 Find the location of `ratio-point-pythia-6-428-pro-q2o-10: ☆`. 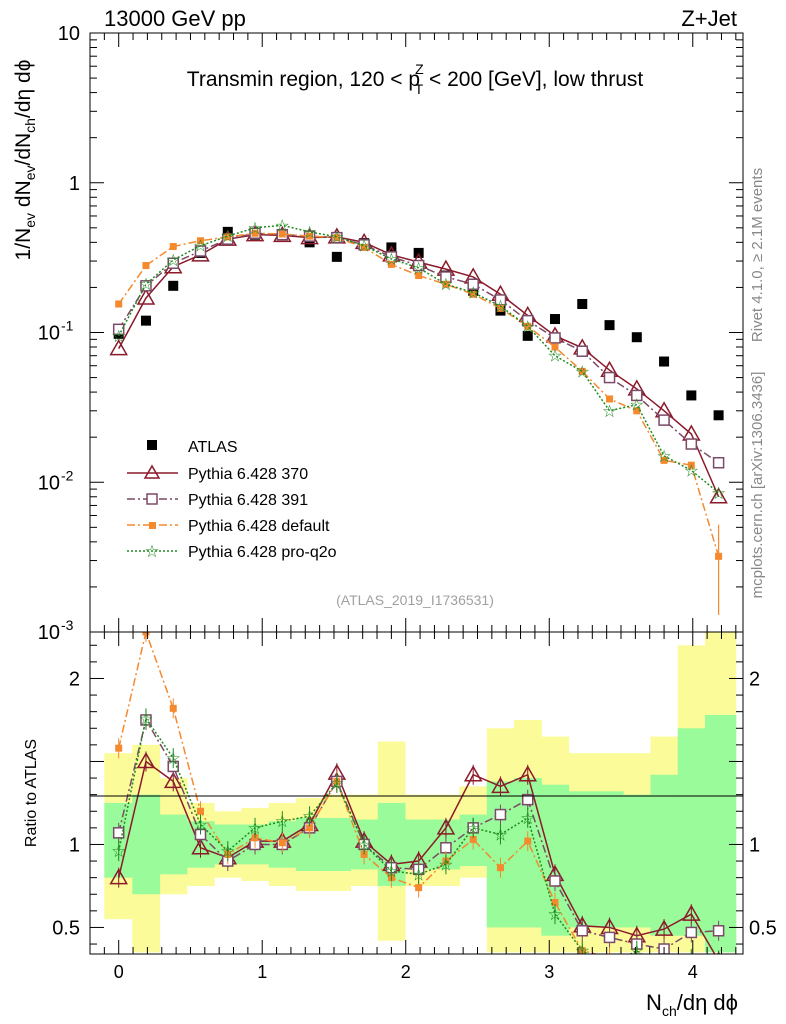

ratio-point-pythia-6-428-pro-q2o-10: ☆ is located at coordinates (391, 871).